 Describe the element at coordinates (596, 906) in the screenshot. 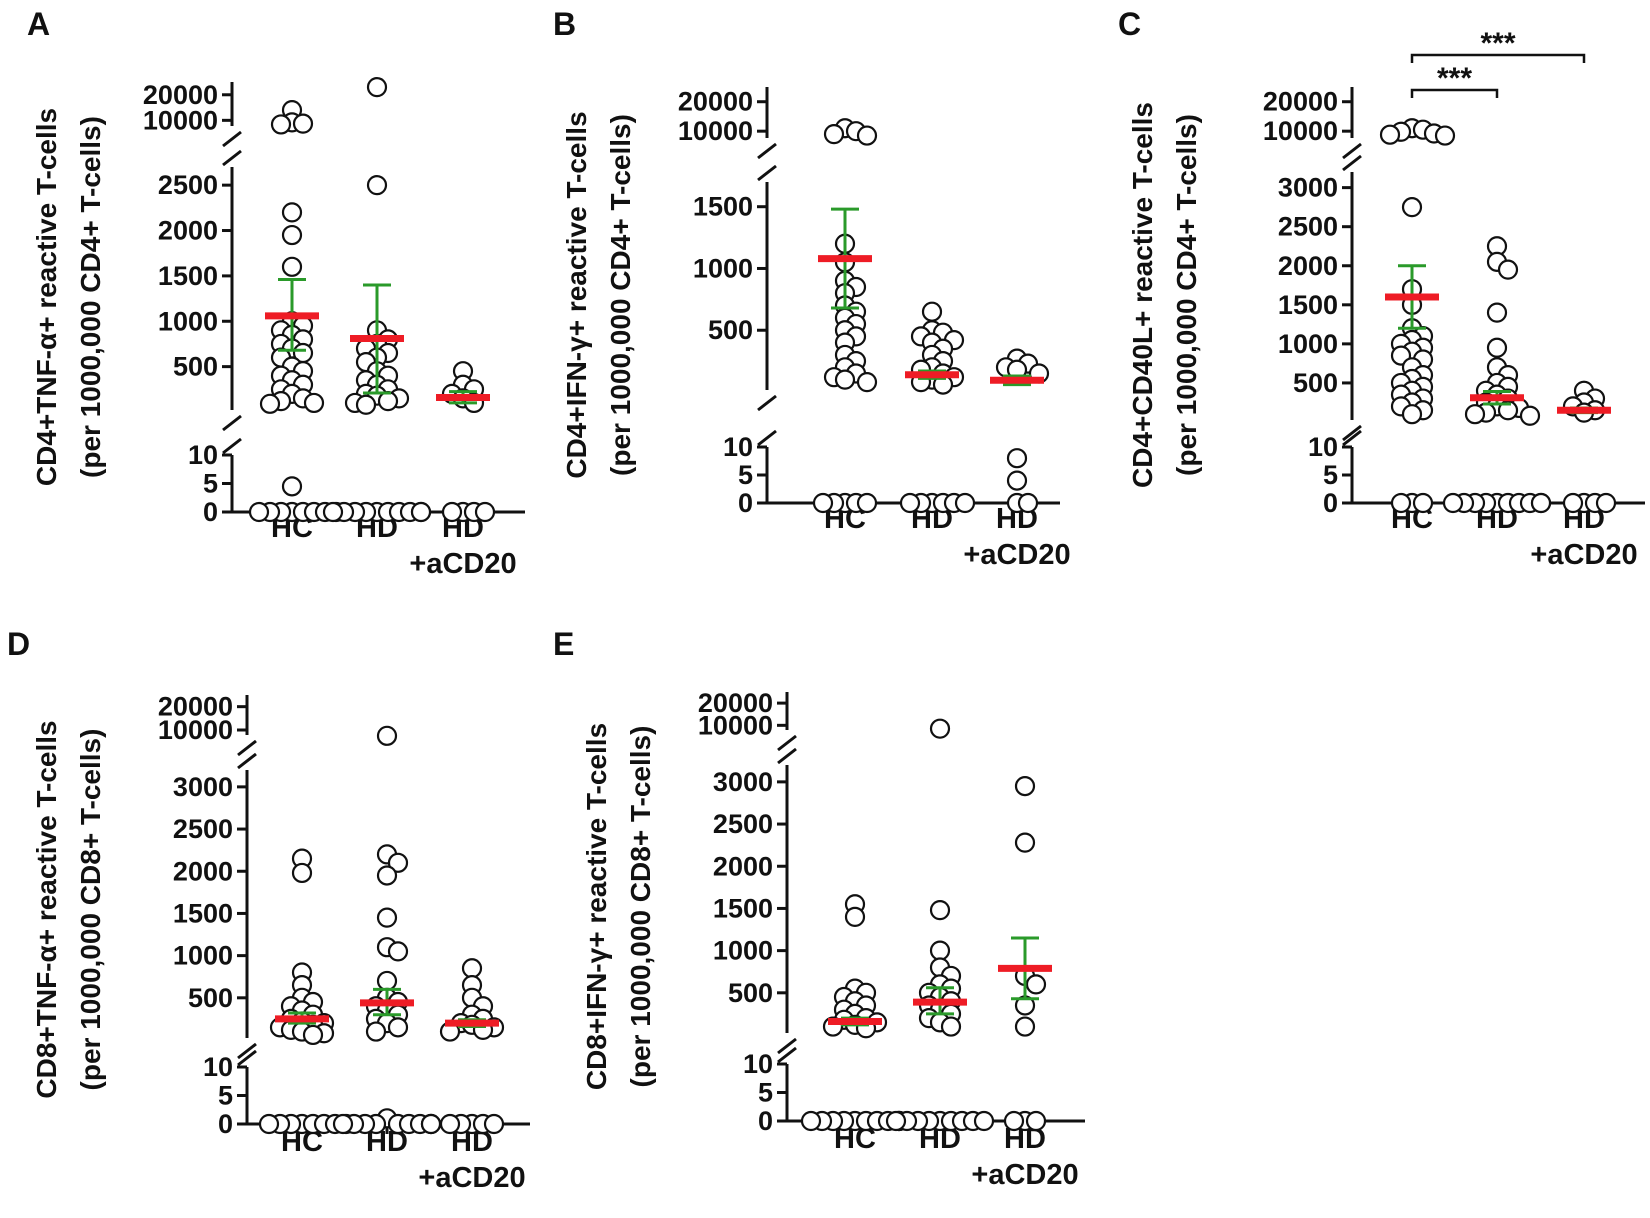

I see `y-axis-label: CD8+IFN-γ+ reactive T-cells` at that location.